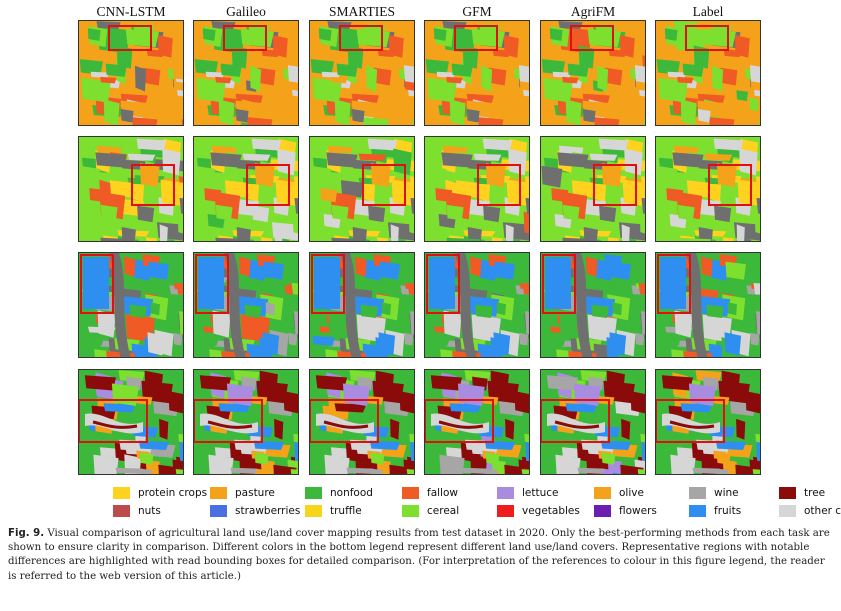 This screenshot has width=841, height=611. Describe the element at coordinates (708, 11) in the screenshot. I see `method-header: Label` at that location.